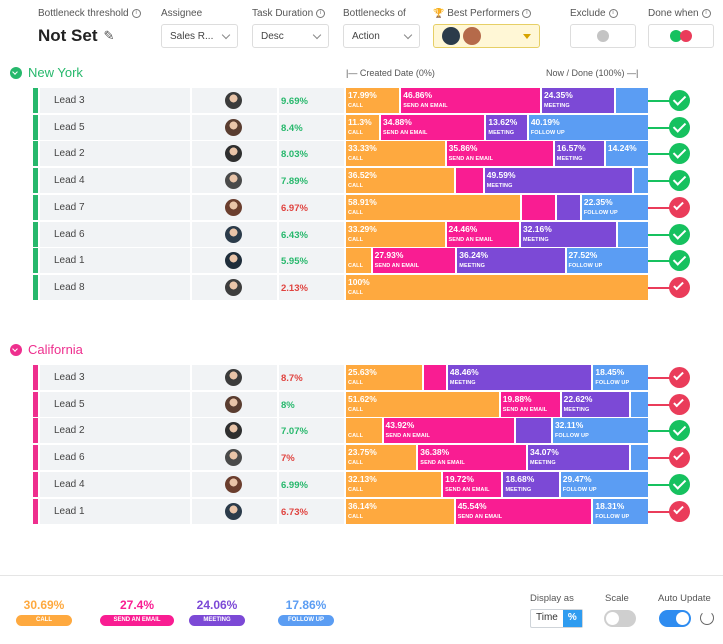  I want to click on segment-followup: 32.11% FOLLOW UP, so click(600, 431).